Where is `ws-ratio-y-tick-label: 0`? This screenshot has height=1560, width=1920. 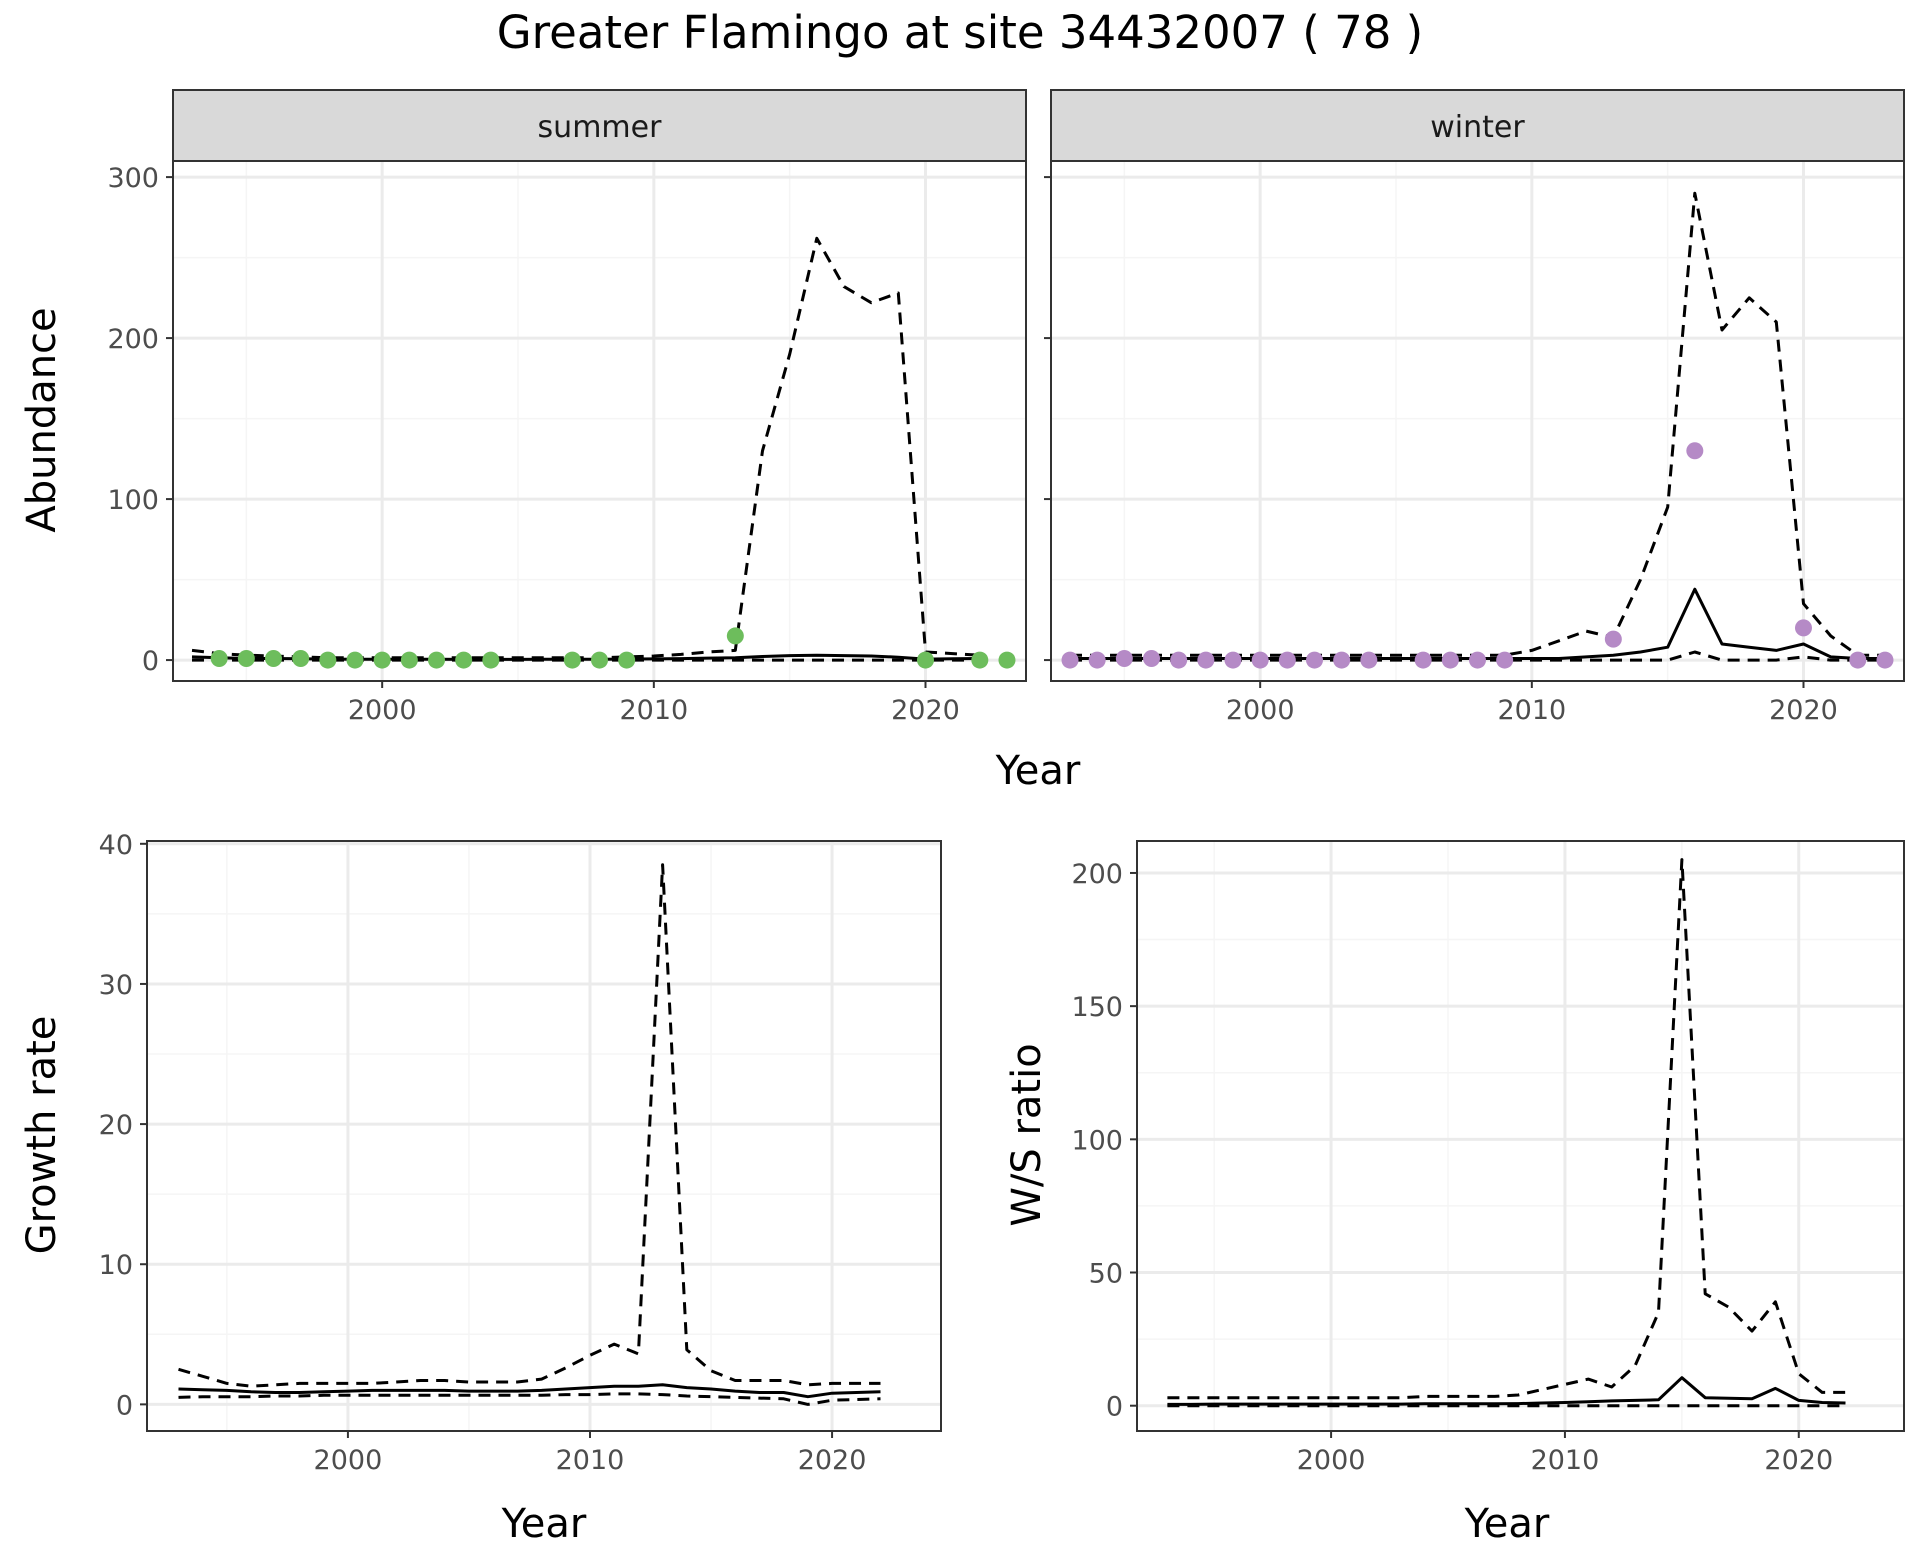 ws-ratio-y-tick-label: 0 is located at coordinates (1114, 1407).